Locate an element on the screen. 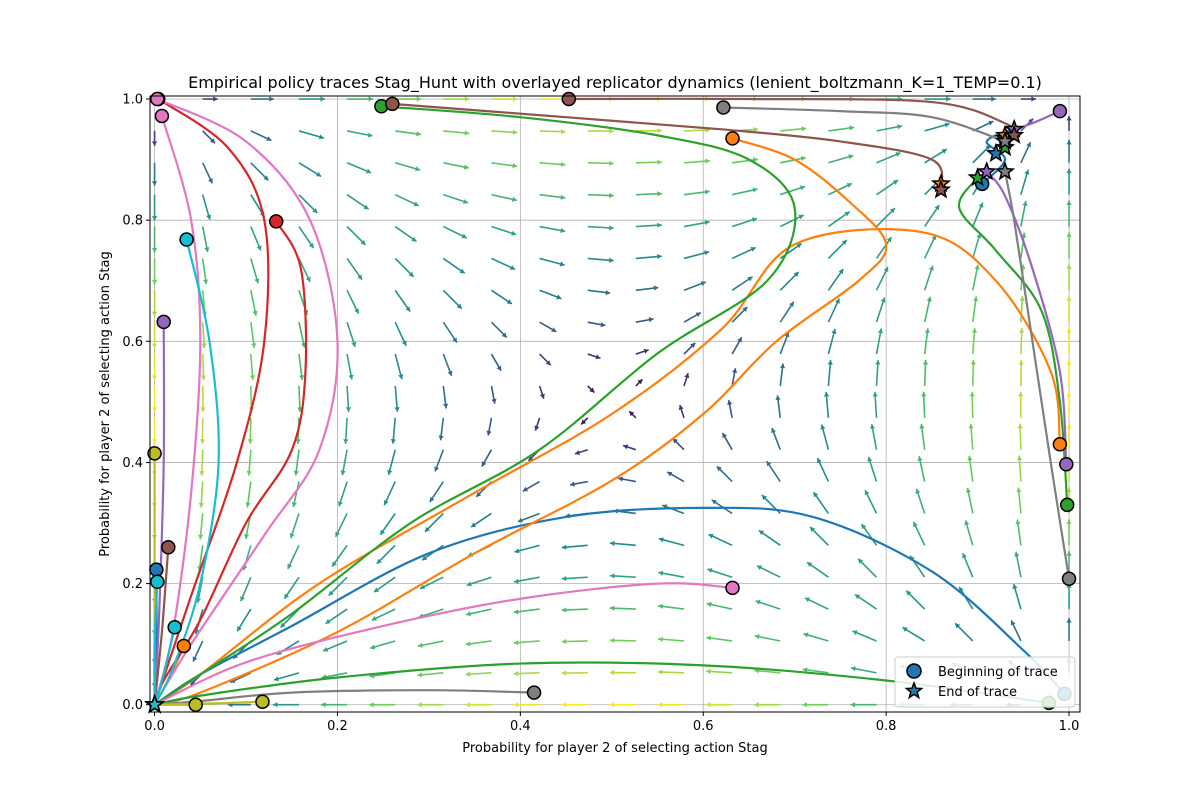 The width and height of the screenshot is (1200, 800). x-tick-label: 0.8 is located at coordinates (886, 726).